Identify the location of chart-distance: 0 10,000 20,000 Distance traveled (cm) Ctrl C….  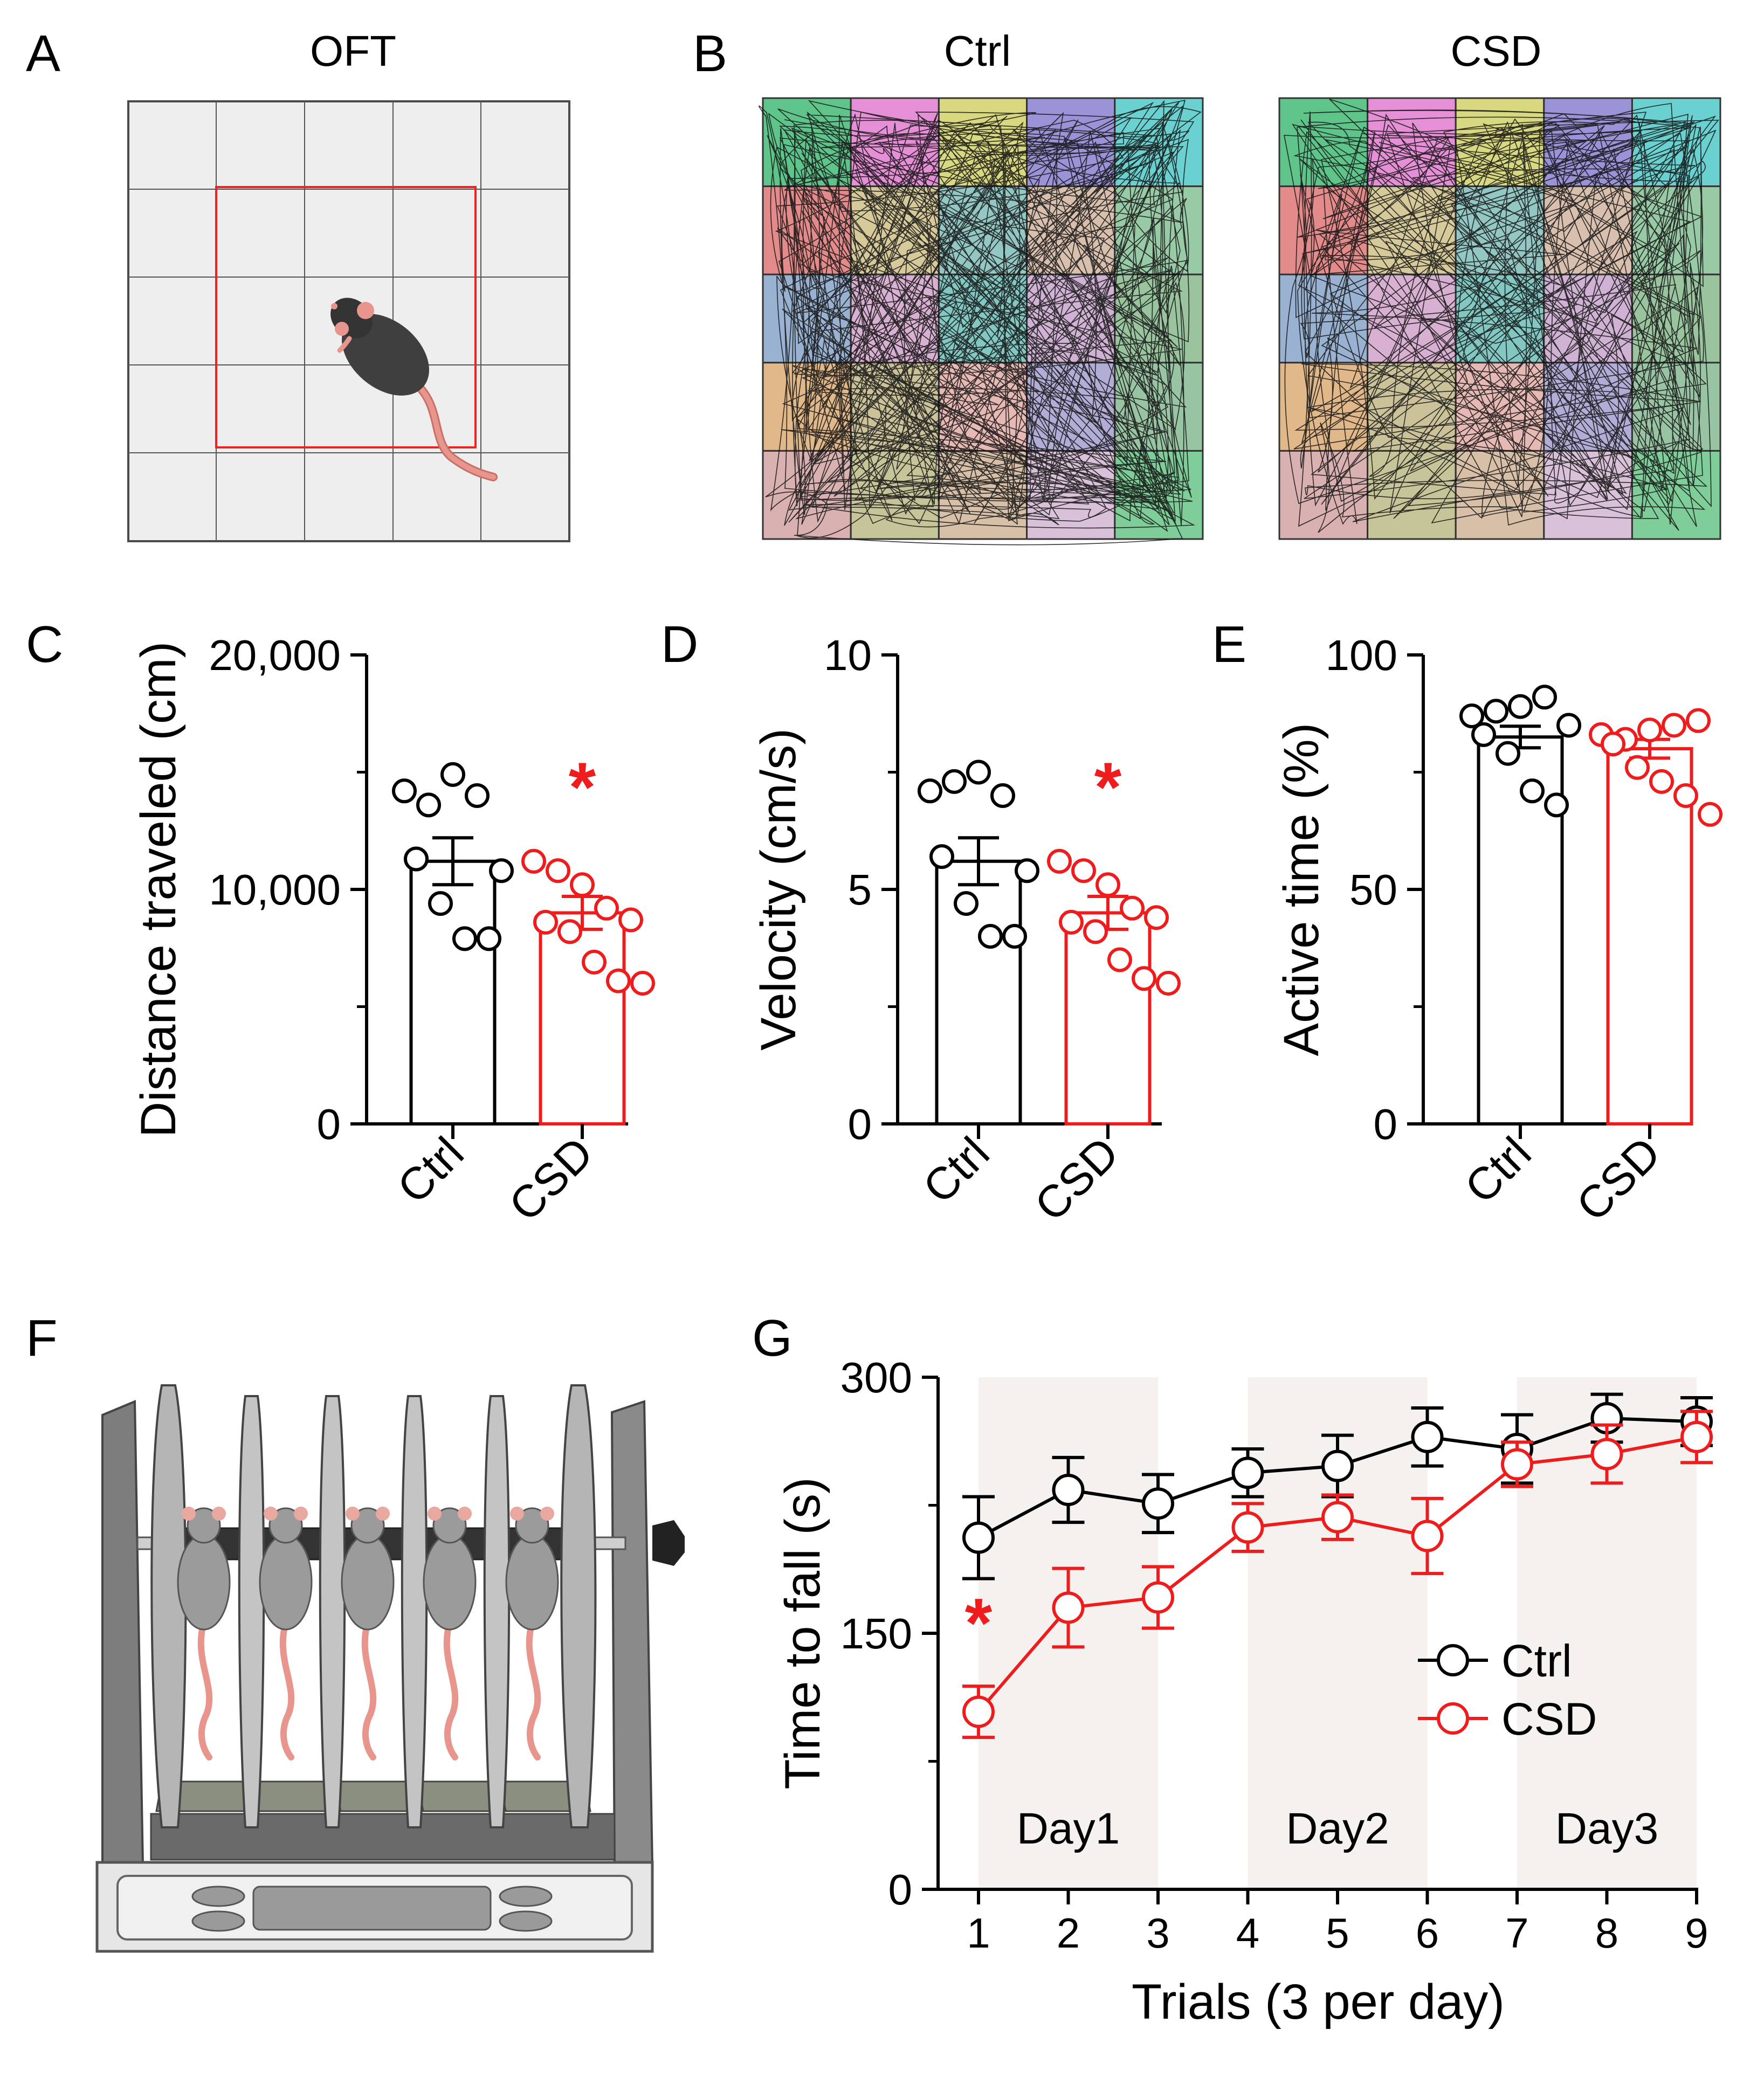
(393, 931).